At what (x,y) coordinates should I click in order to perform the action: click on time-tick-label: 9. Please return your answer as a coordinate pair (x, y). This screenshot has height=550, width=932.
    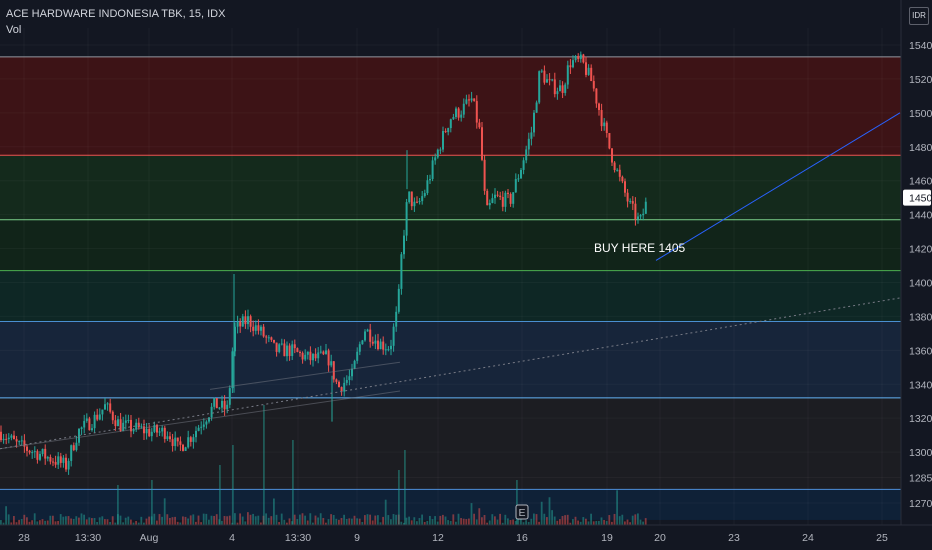
    Looking at the image, I should click on (357, 538).